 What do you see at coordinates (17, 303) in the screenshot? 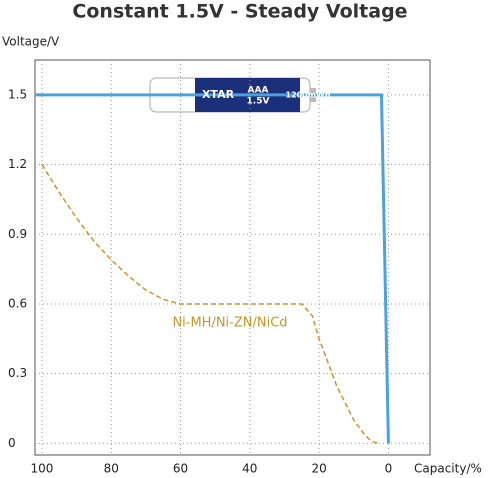
I see `y-tick-label: 0.6` at bounding box center [17, 303].